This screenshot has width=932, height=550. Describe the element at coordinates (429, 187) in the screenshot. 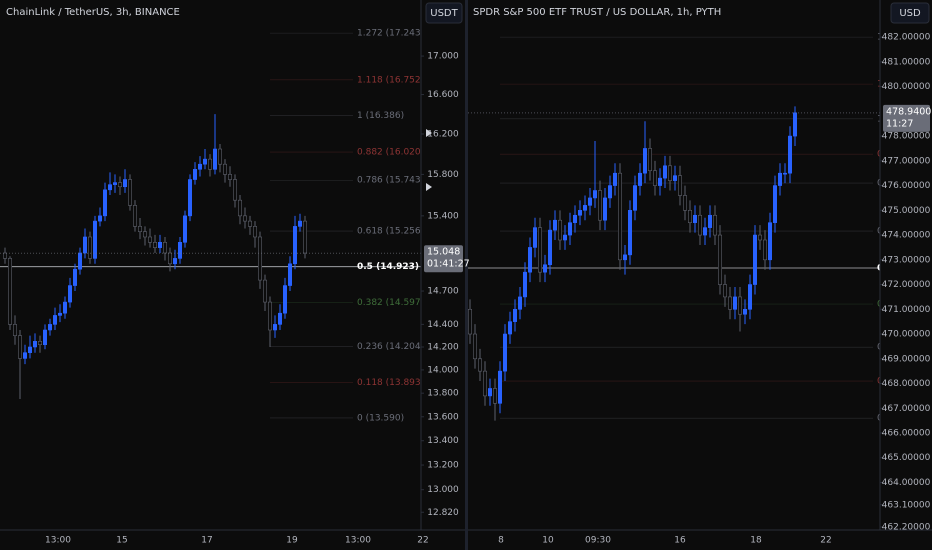

I see `marker` at that location.